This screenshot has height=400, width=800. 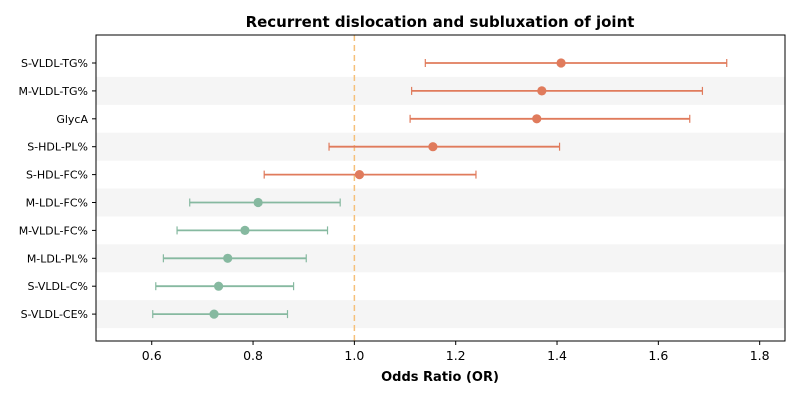 I want to click on y-tick-label: S-HDL-PL%, so click(x=57, y=147).